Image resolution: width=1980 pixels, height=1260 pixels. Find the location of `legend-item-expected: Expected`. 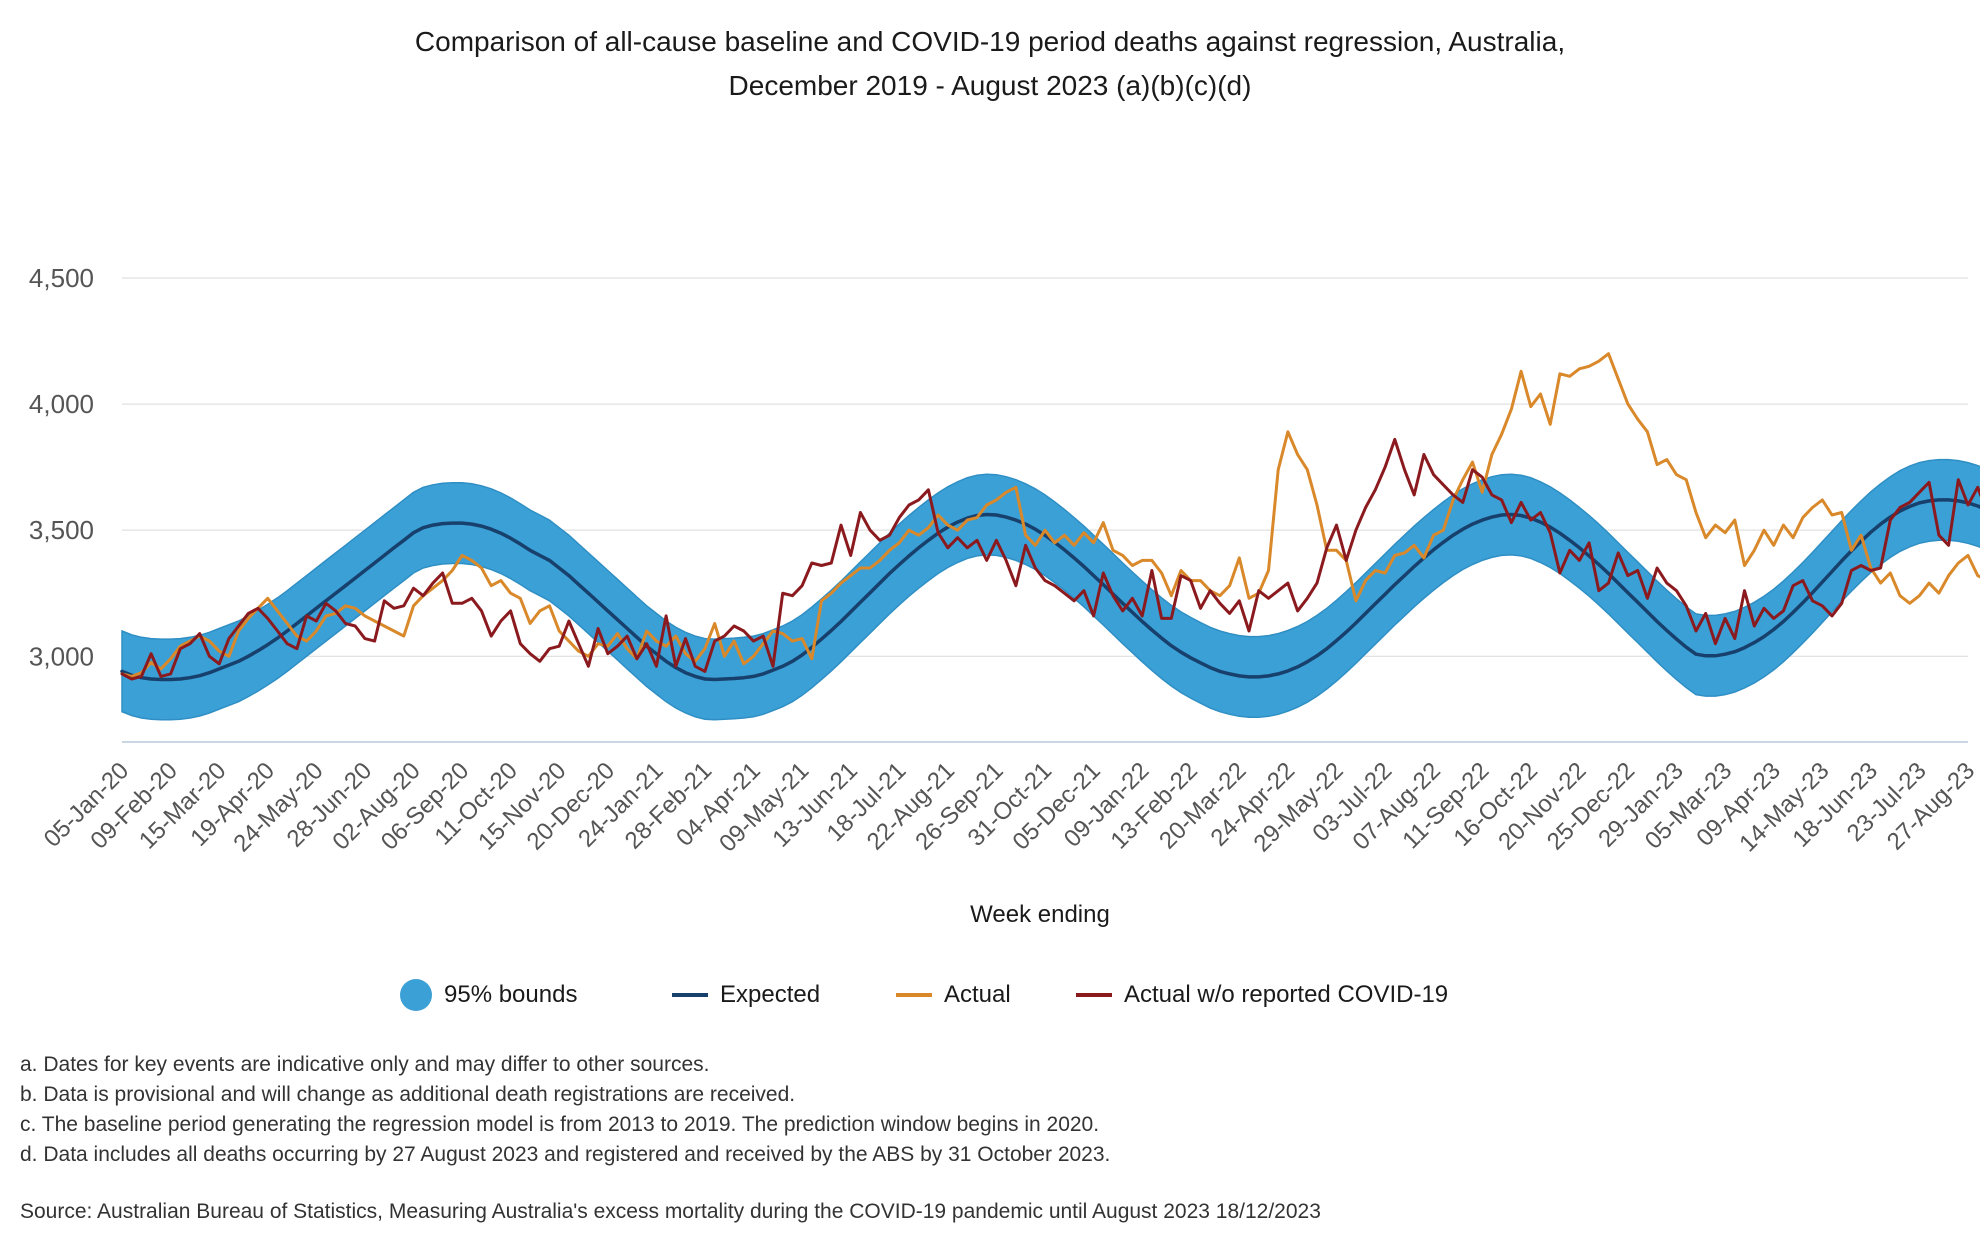

legend-item-expected: Expected is located at coordinates (746, 995).